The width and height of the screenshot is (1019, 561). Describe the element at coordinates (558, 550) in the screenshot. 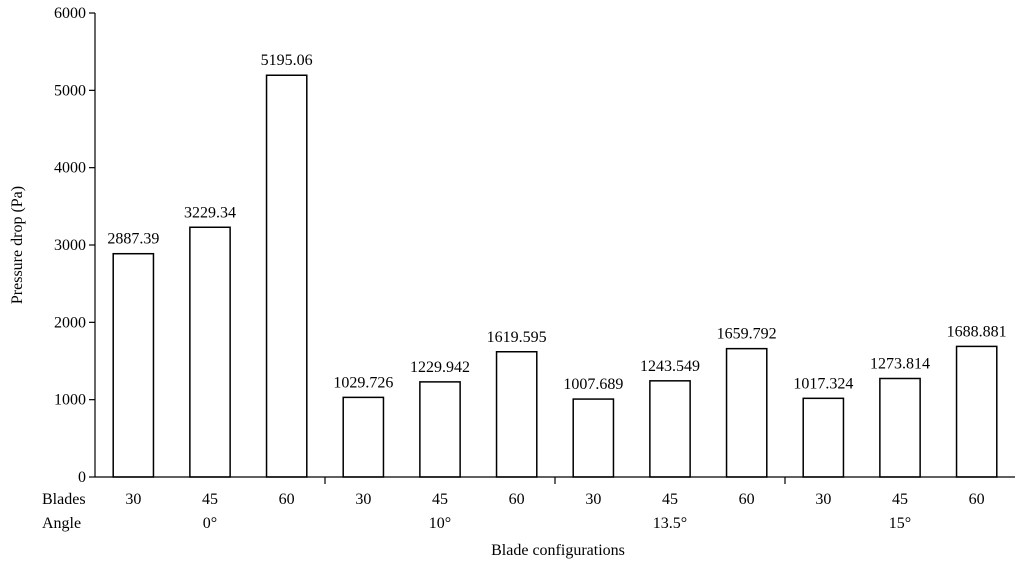

I see `x-axis-title: Blade configurations` at that location.